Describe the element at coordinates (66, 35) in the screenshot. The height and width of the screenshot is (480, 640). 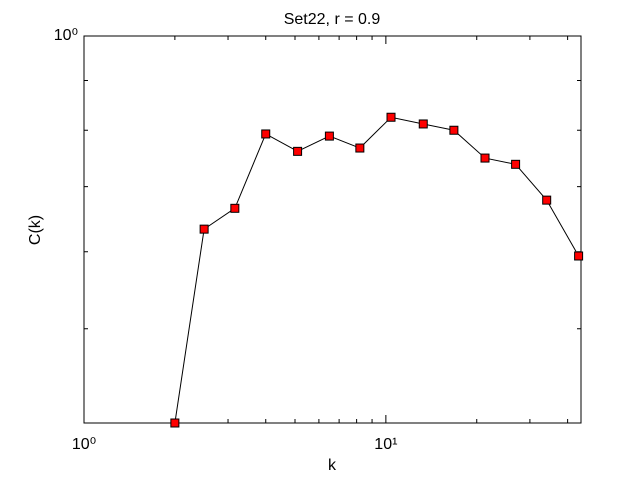
I see `y-tick-label: 10⁰` at that location.